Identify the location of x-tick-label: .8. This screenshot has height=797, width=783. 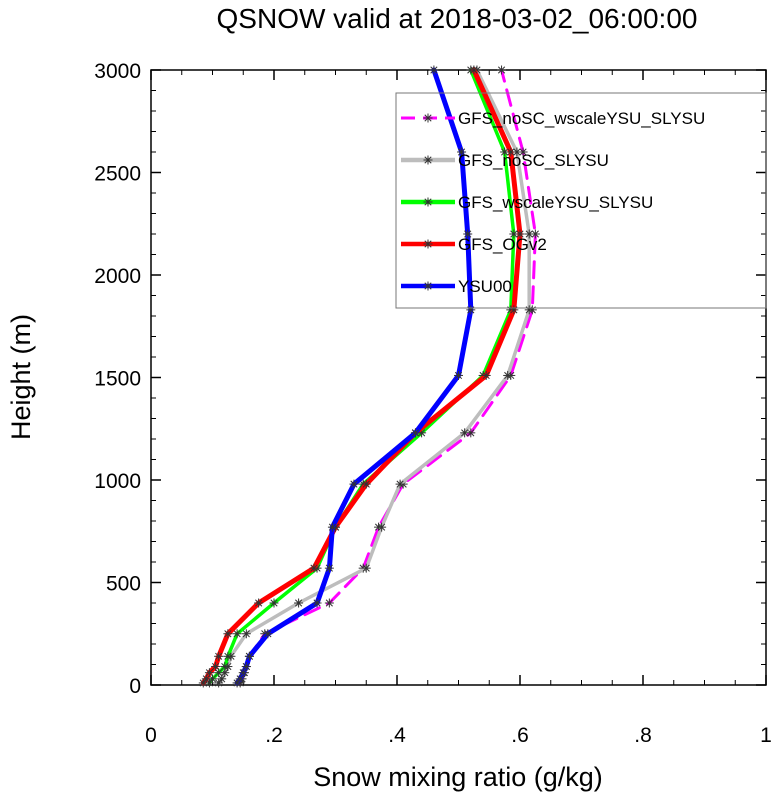
(643, 735).